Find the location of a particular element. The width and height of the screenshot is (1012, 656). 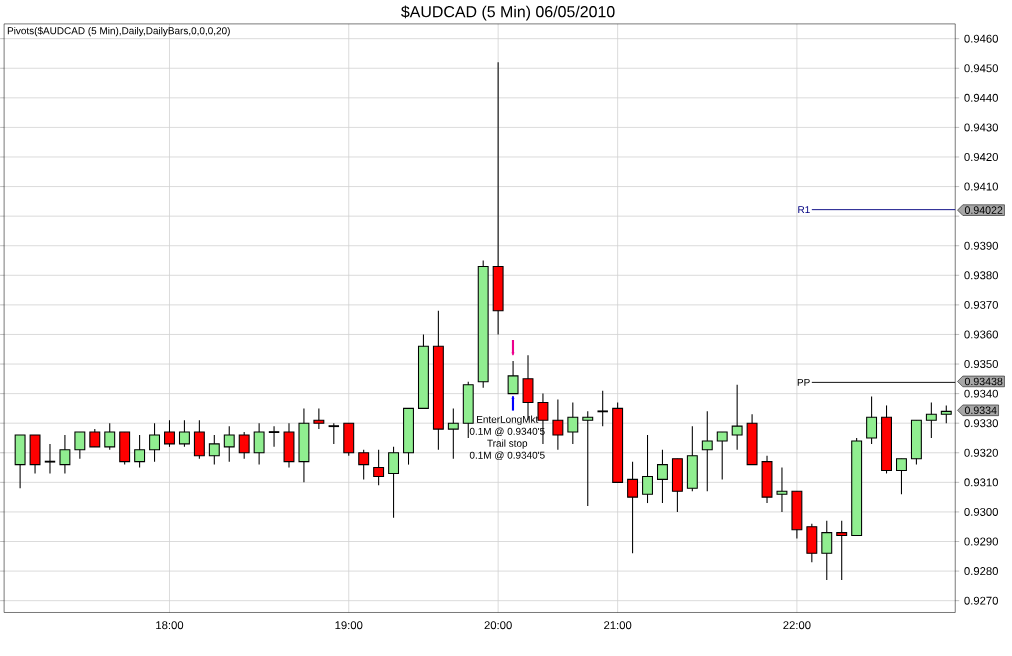

y-tick-label: 0.9280 is located at coordinates (981, 570).